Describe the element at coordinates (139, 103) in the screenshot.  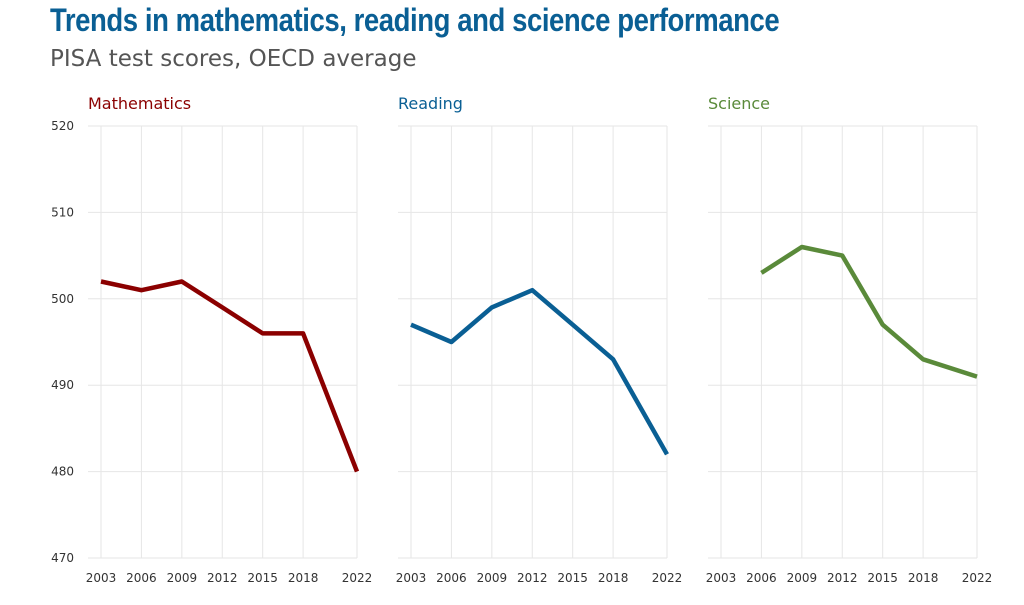
I see `panel-title: Mathematics` at that location.